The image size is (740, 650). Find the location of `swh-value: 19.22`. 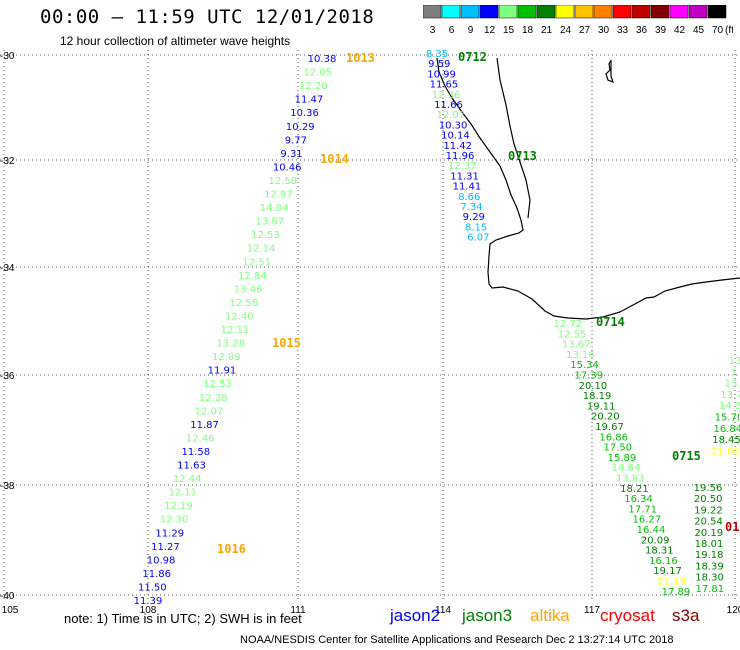

swh-value: 19.22 is located at coordinates (708, 510).